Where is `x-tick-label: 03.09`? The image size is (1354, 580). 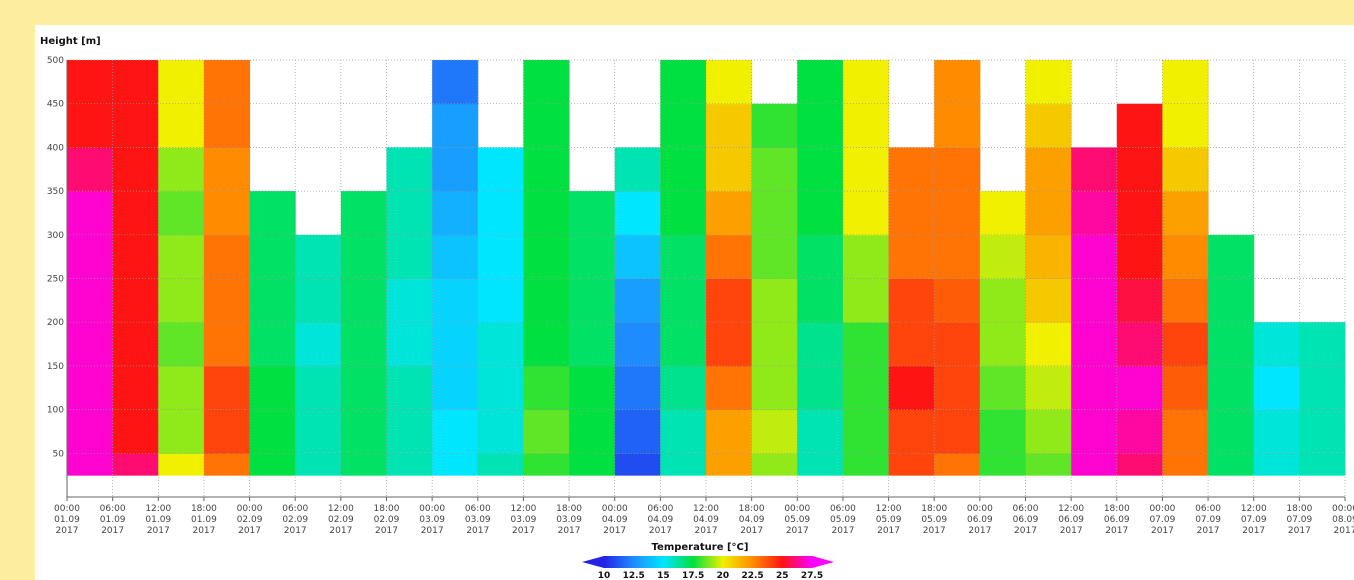
x-tick-label: 03.09 is located at coordinates (569, 520).